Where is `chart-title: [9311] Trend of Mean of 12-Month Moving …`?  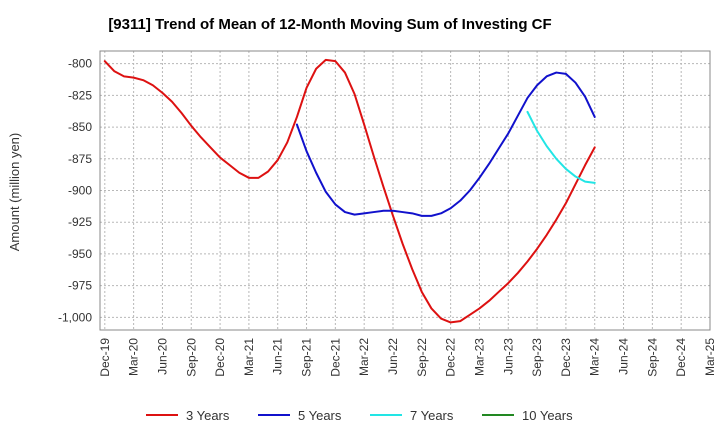
chart-title: [9311] Trend of Mean of 12-Month Moving … is located at coordinates (329, 24).